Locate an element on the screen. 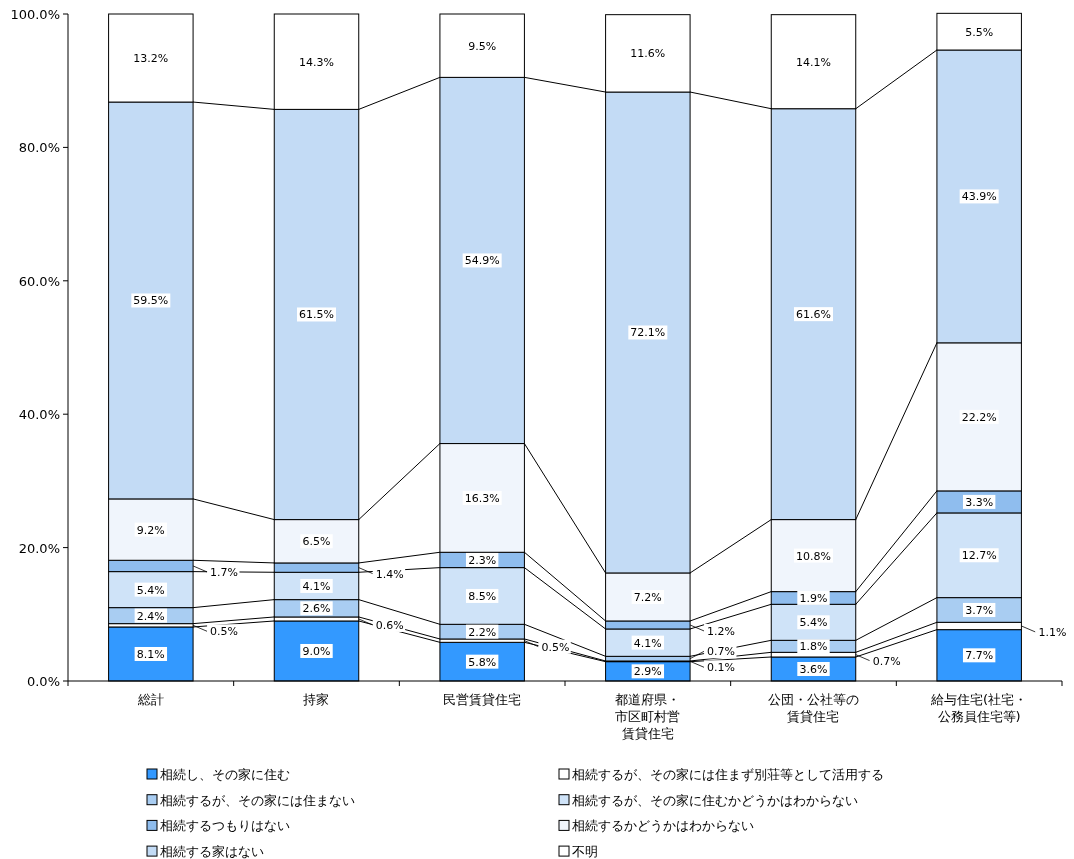 This screenshot has width=1074, height=859. y-tick-label: 0.0% is located at coordinates (43, 681).